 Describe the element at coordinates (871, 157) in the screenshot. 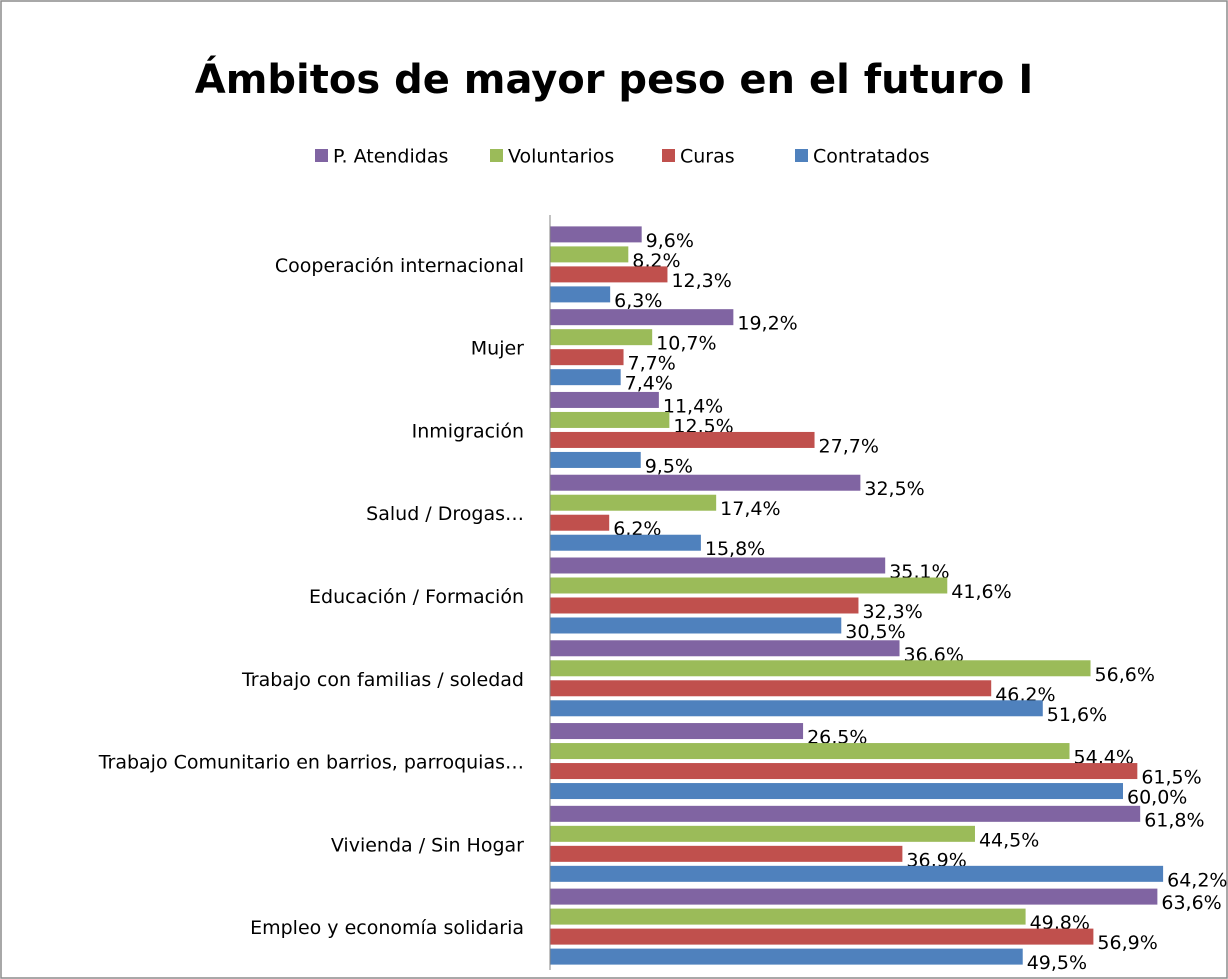

I see `legend-label: Contratados` at that location.